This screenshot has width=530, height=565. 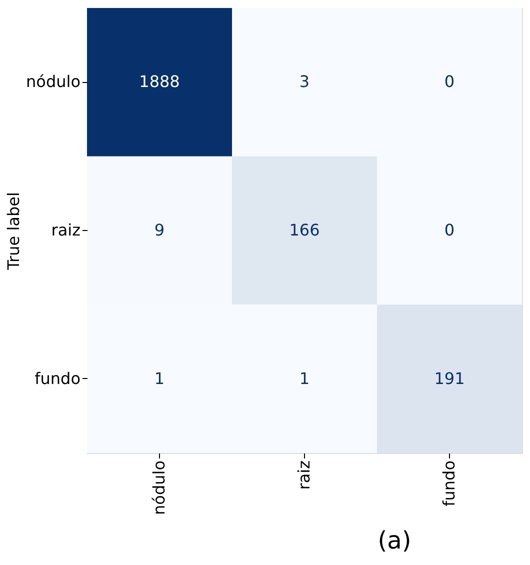 What do you see at coordinates (57, 378) in the screenshot?
I see `y-tick-label: fundo` at bounding box center [57, 378].